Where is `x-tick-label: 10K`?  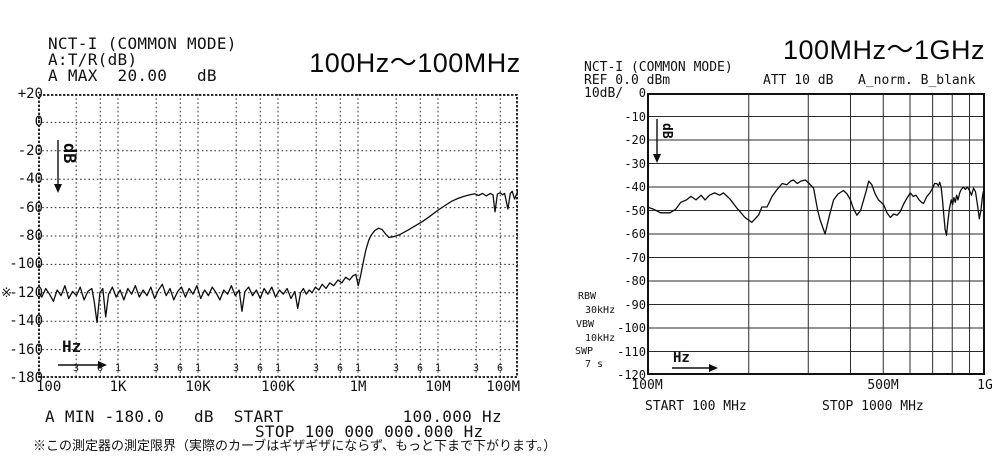
x-tick-label: 10K is located at coordinates (198, 387).